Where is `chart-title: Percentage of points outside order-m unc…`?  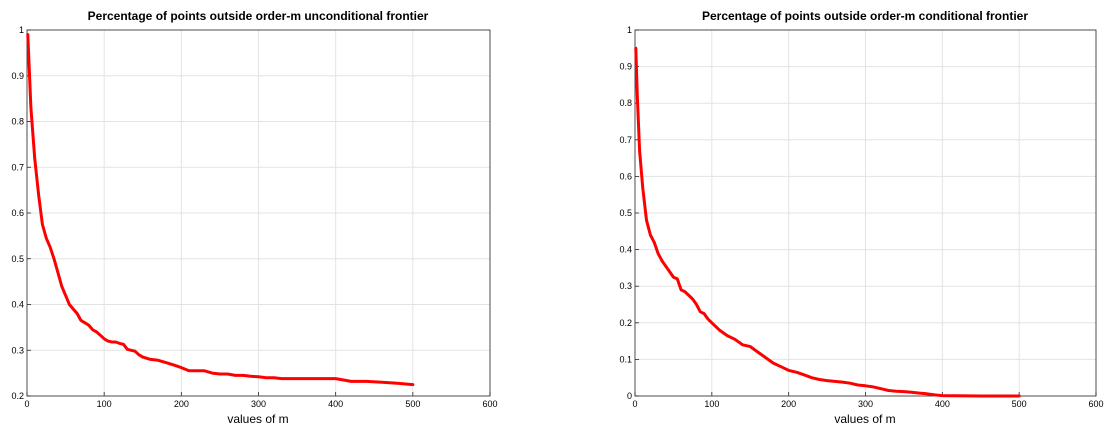
chart-title: Percentage of points outside order-m unc… is located at coordinates (258, 16).